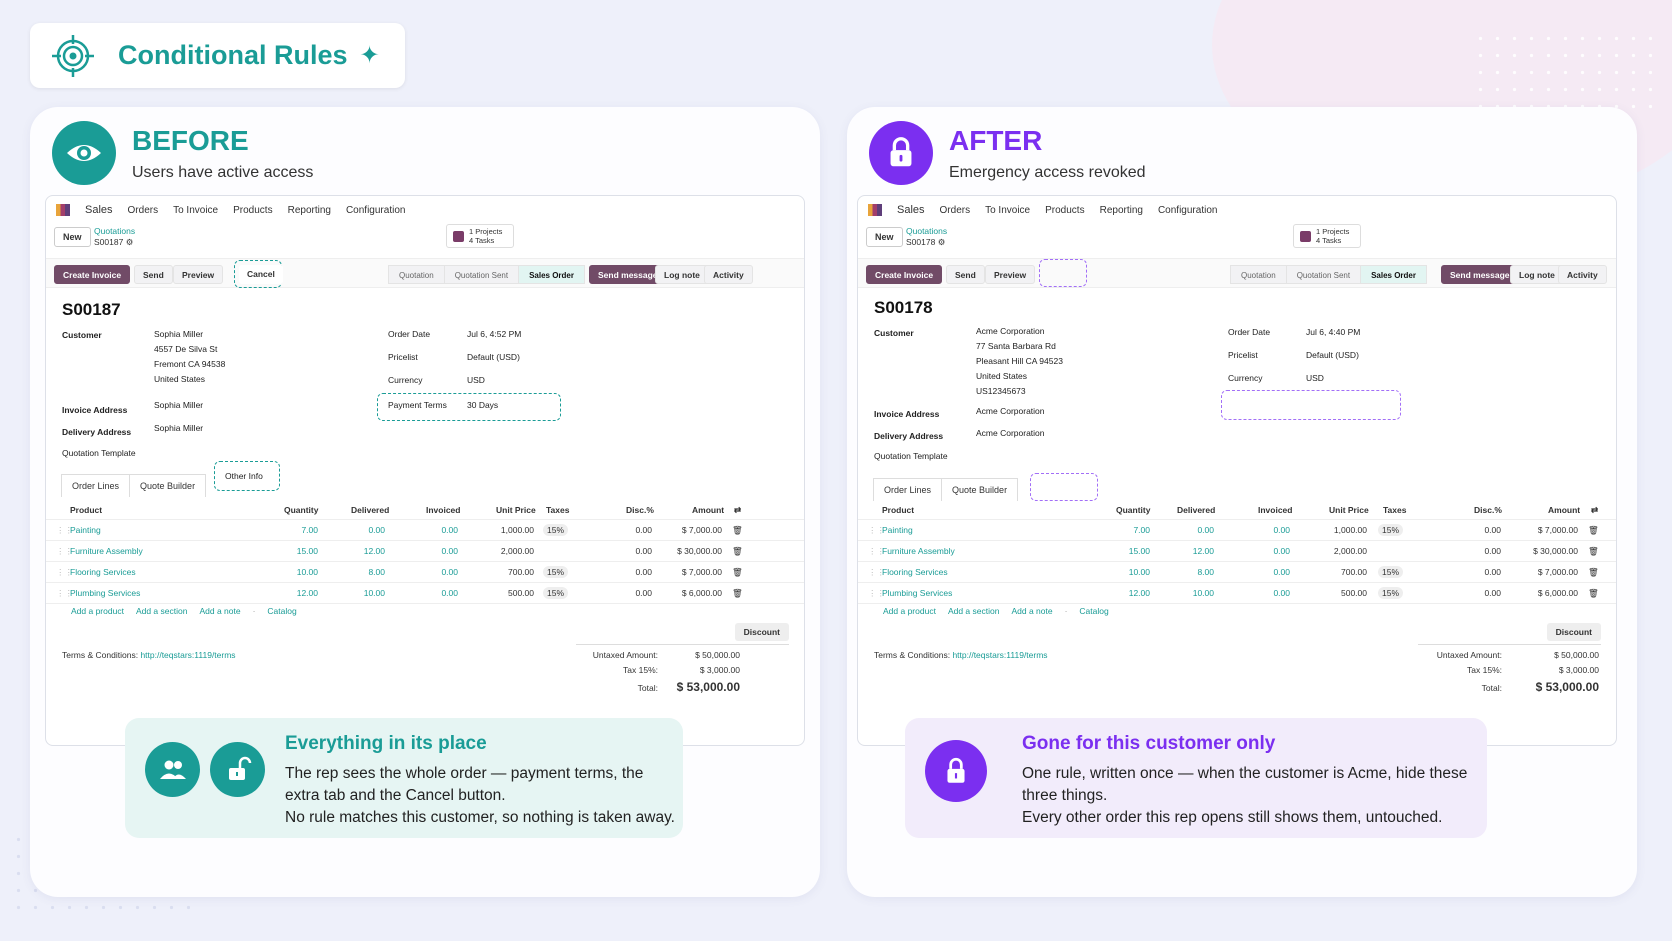  I want to click on order-date-value: Jul 6, 4:52 PM, so click(494, 334).